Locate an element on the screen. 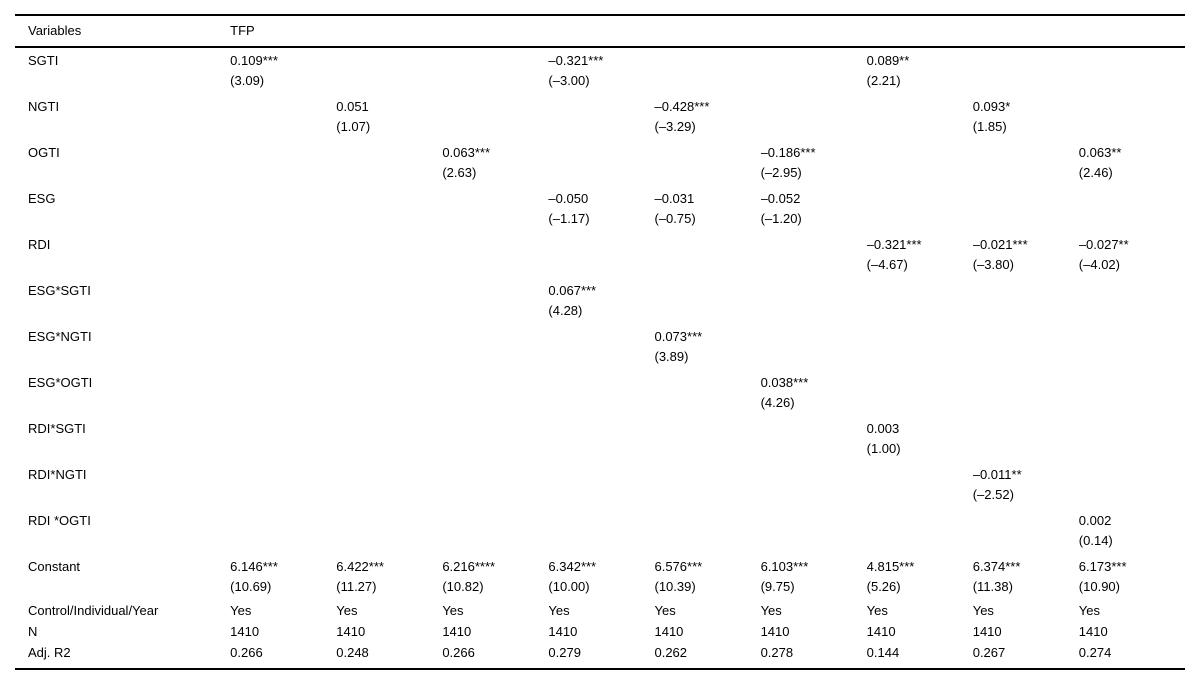 This screenshot has width=1194, height=691. coefficient-cell: 4.815*** (5.26) is located at coordinates (920, 577).